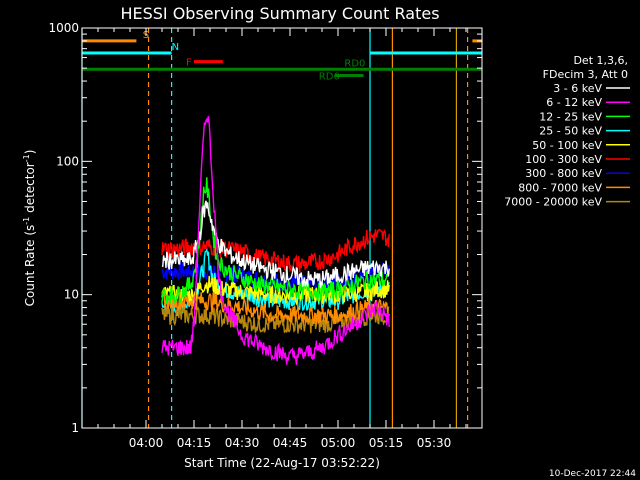 Image resolution: width=640 pixels, height=480 pixels. Describe the element at coordinates (563, 159) in the screenshot. I see `legend-label-5: 100 - 300 keV` at that location.